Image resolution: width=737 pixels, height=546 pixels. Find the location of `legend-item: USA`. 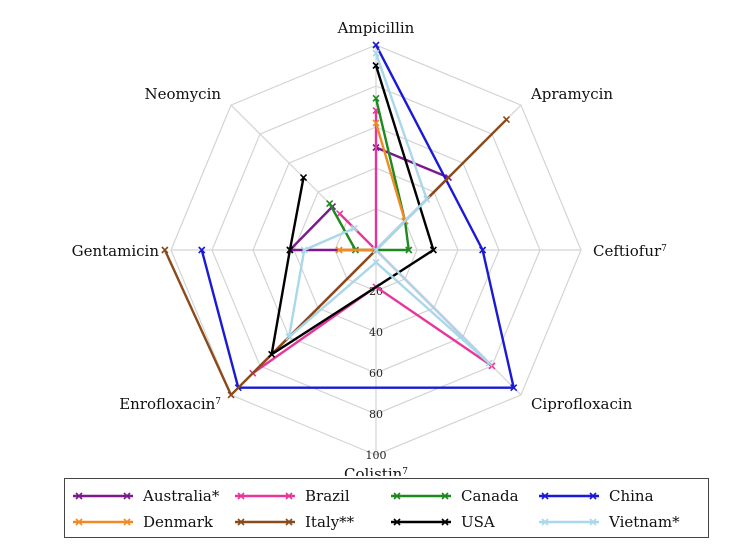

legend-item: USA is located at coordinates (442, 522).